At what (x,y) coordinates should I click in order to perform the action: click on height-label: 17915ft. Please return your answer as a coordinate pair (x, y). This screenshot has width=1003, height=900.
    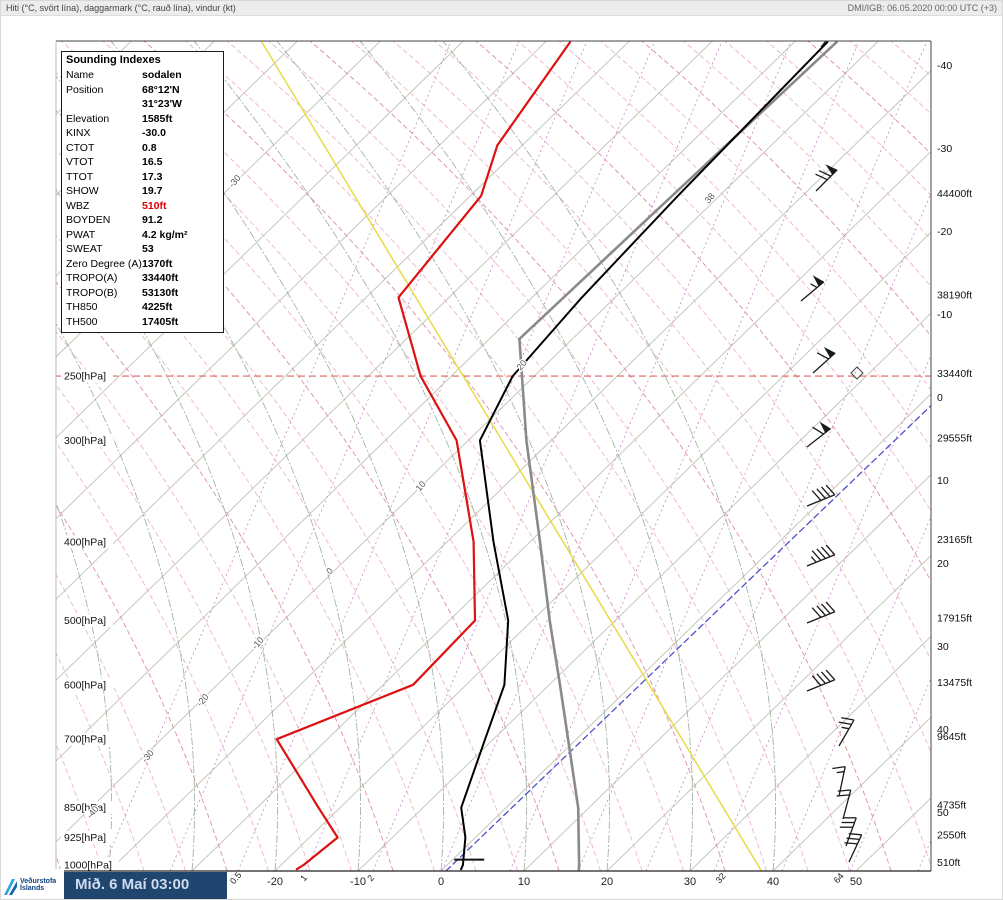
    Looking at the image, I should click on (954, 619).